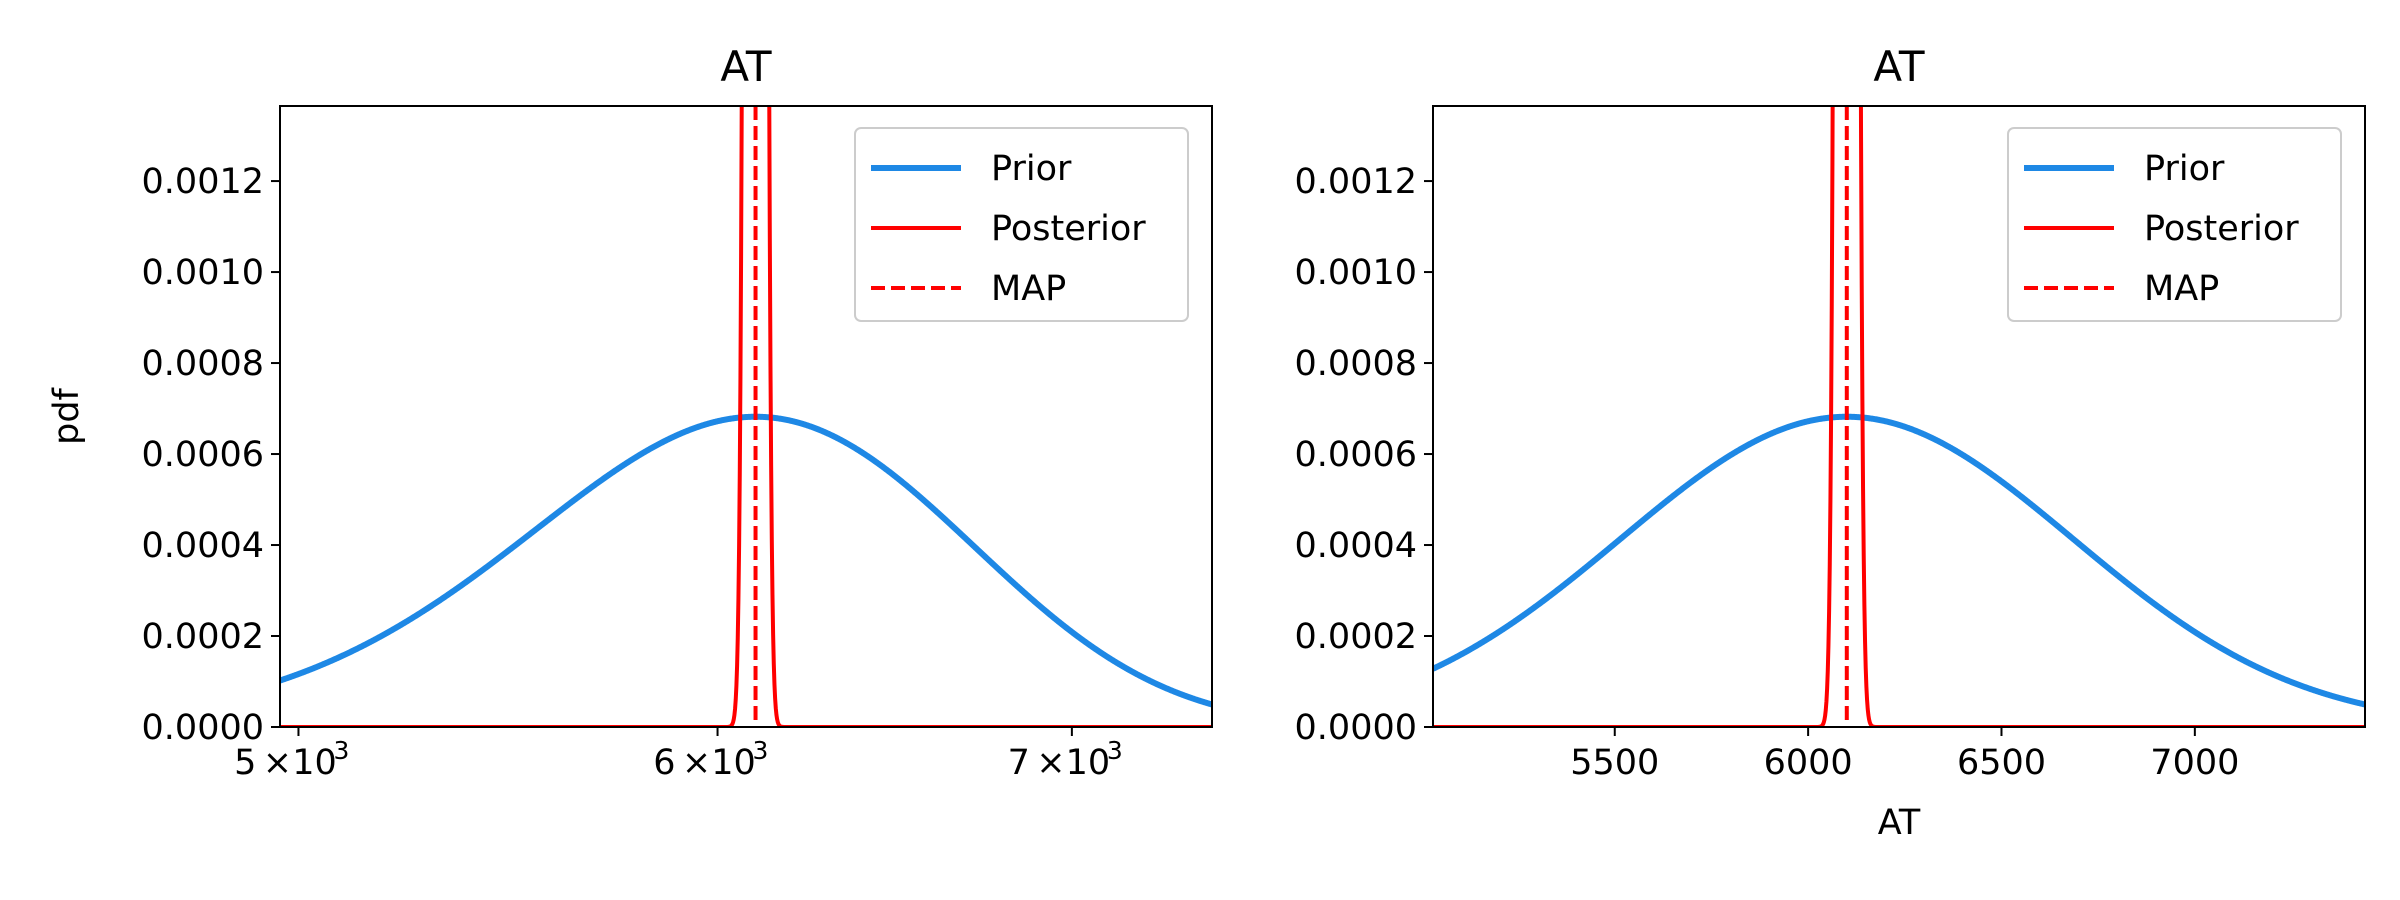 Image resolution: width=2400 pixels, height=900 pixels. Describe the element at coordinates (1808, 763) in the screenshot. I see `x-tick-label: 6000` at that location.